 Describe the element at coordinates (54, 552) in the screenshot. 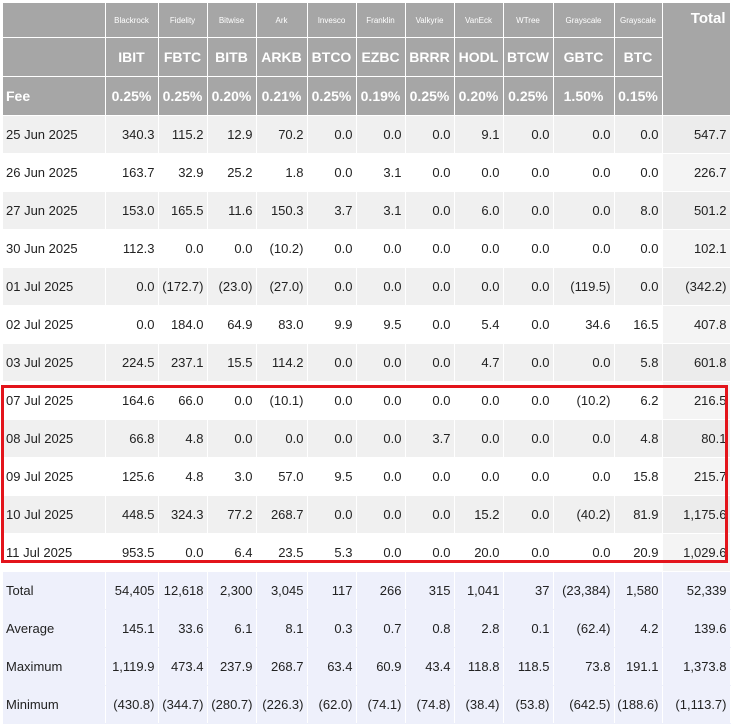

I see `row-date: 11 Jul 2025` at that location.